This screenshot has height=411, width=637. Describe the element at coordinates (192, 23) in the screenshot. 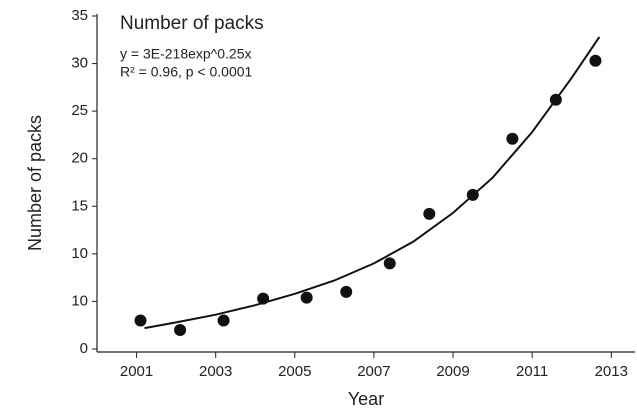

I see `chart-title: Number of packs` at that location.